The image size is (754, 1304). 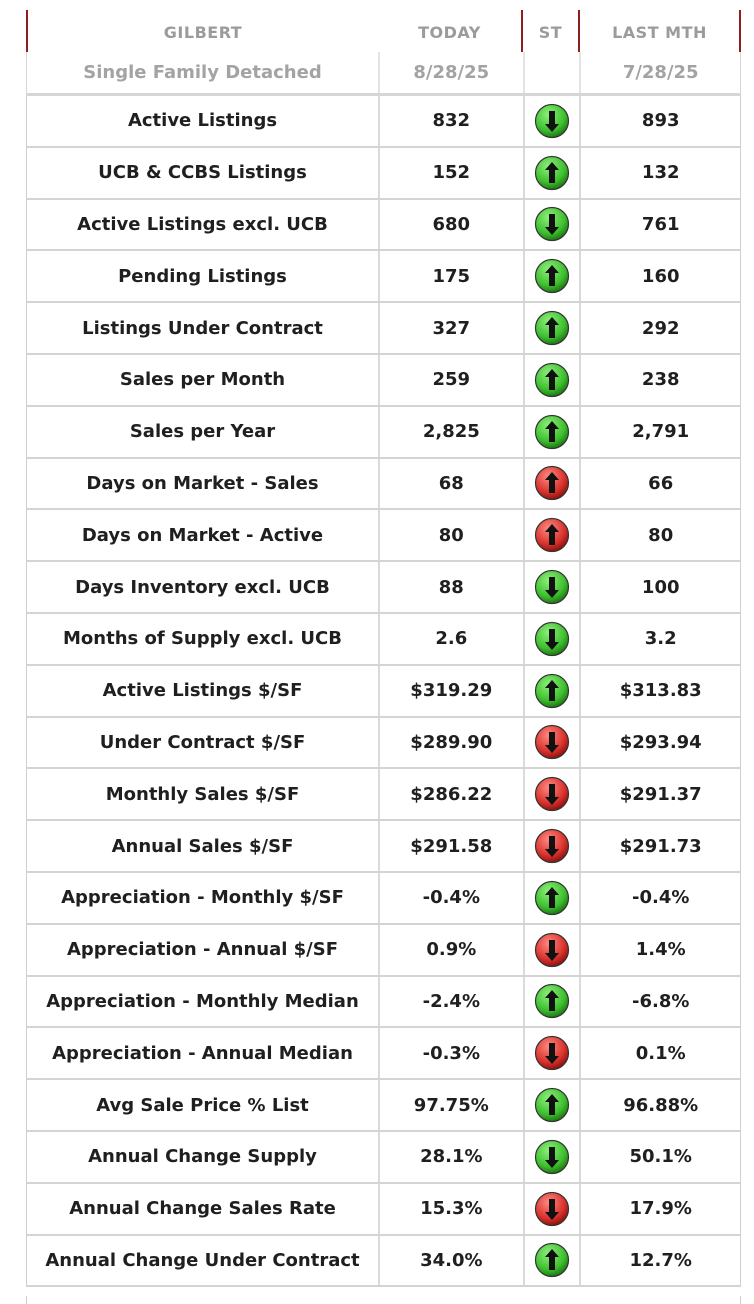 What do you see at coordinates (450, 172) in the screenshot?
I see `today-value: 152` at bounding box center [450, 172].